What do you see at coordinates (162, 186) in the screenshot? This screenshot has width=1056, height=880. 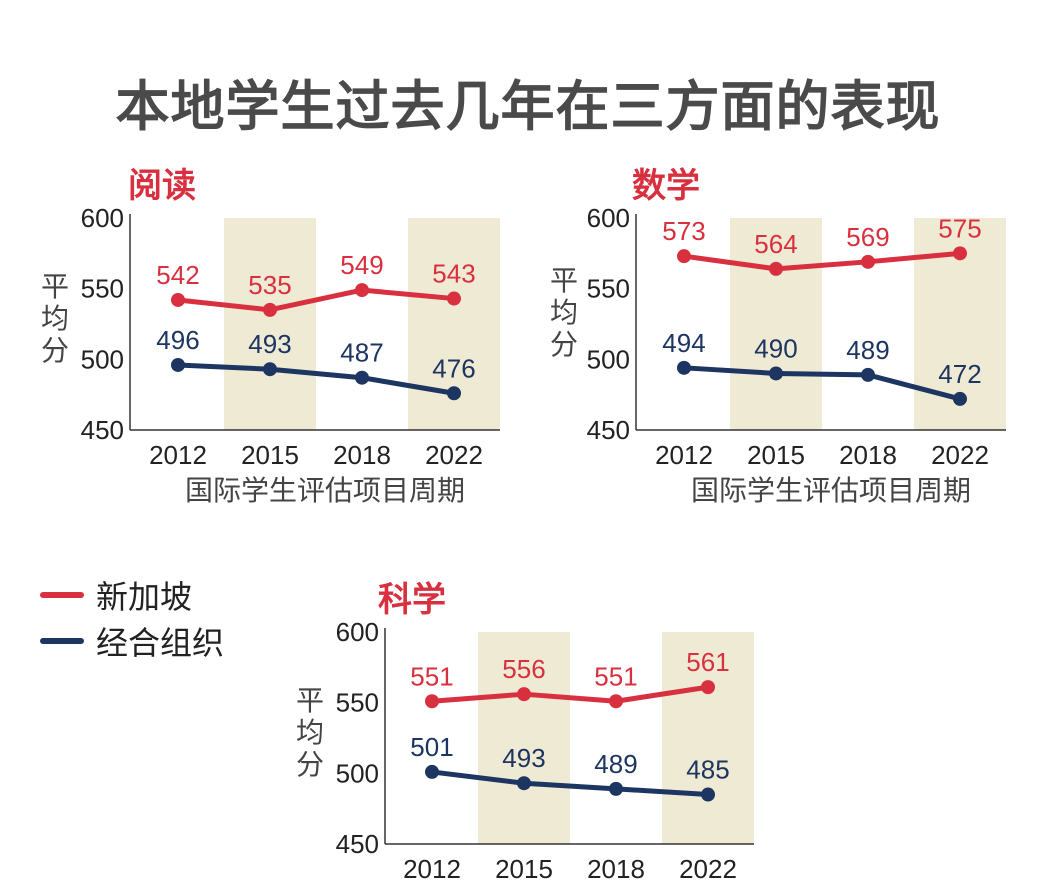 I see `reading-title: 阅读` at bounding box center [162, 186].